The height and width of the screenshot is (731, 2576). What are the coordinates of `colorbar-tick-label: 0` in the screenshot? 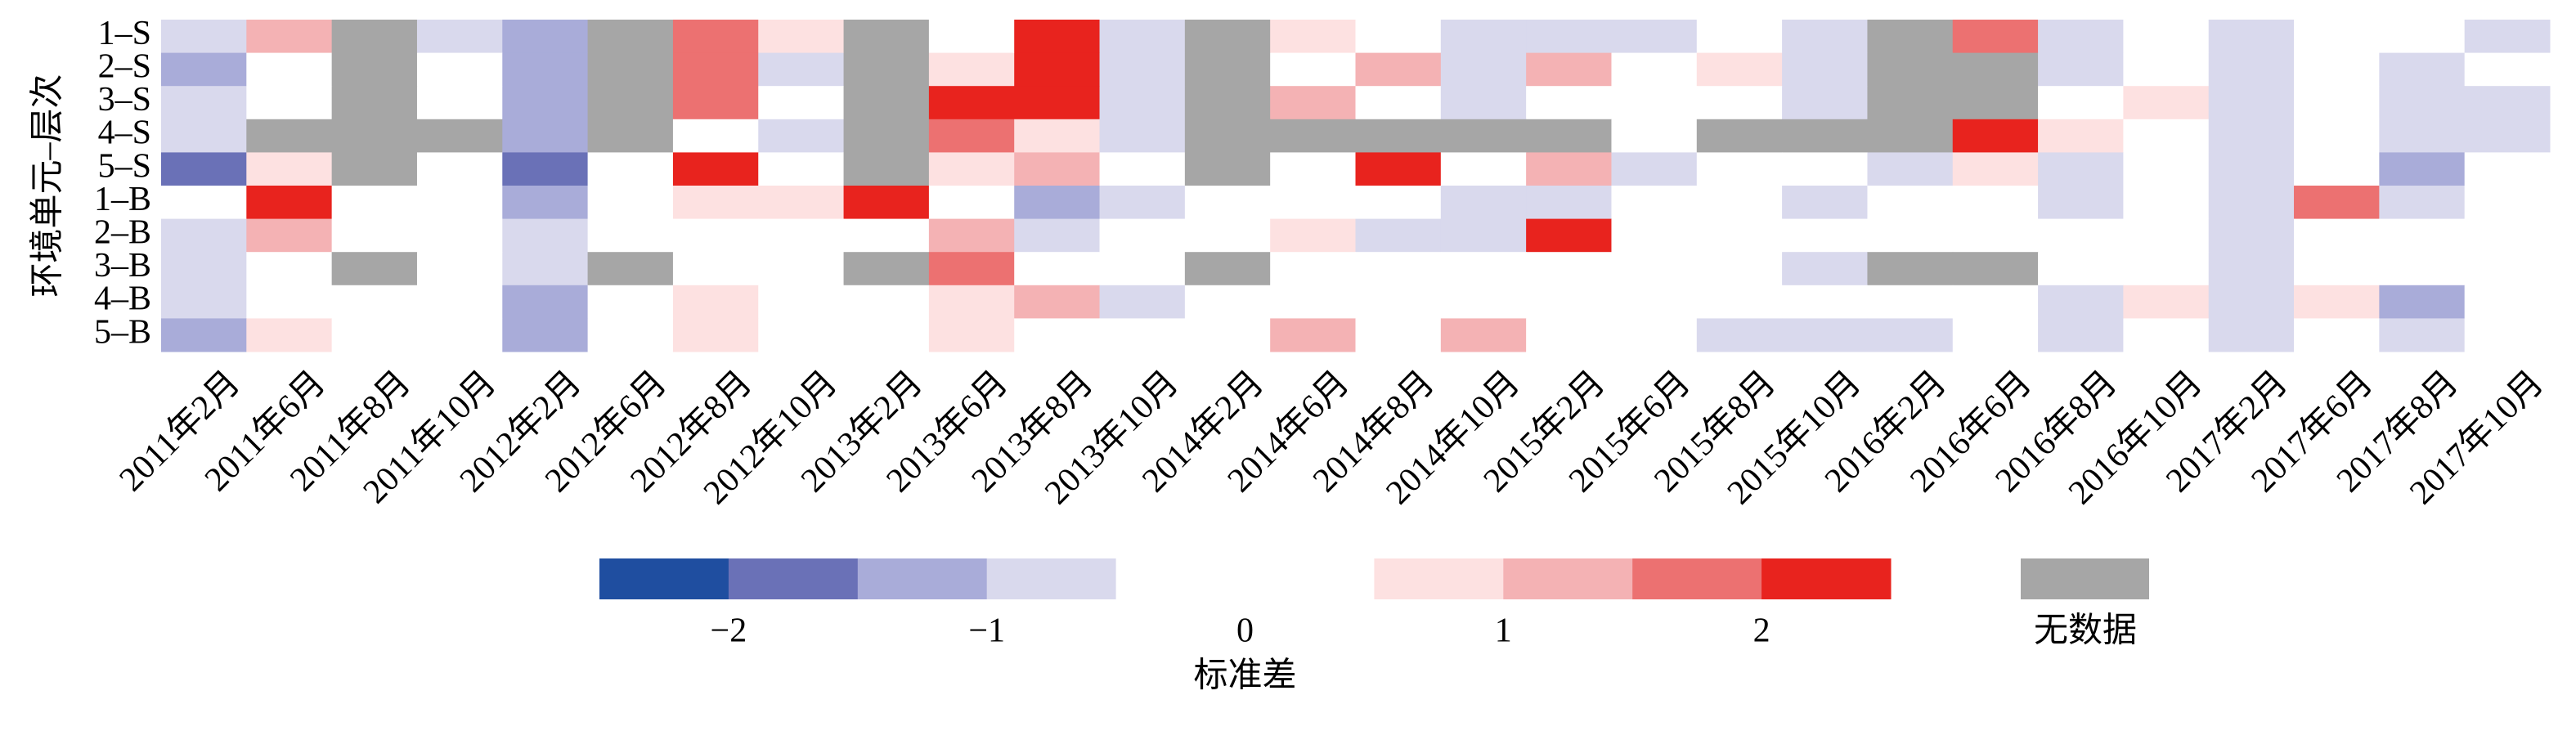 It's located at (1245, 631).